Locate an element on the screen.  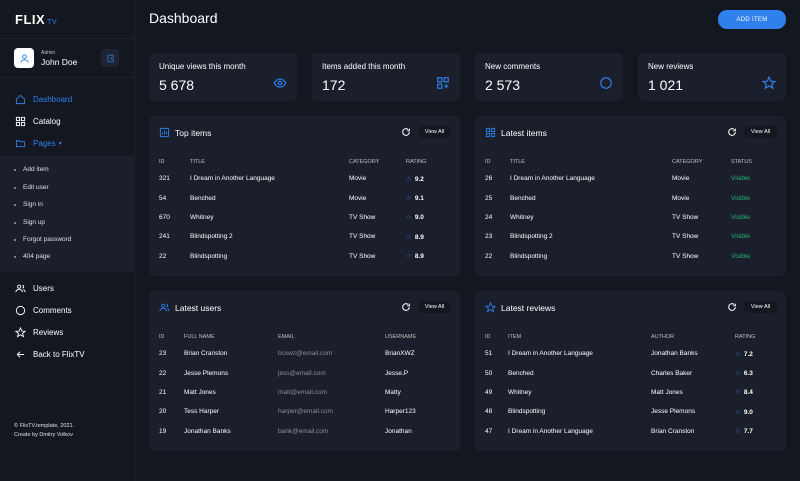
nav-back: Back to FlixTV is located at coordinates (49, 354).